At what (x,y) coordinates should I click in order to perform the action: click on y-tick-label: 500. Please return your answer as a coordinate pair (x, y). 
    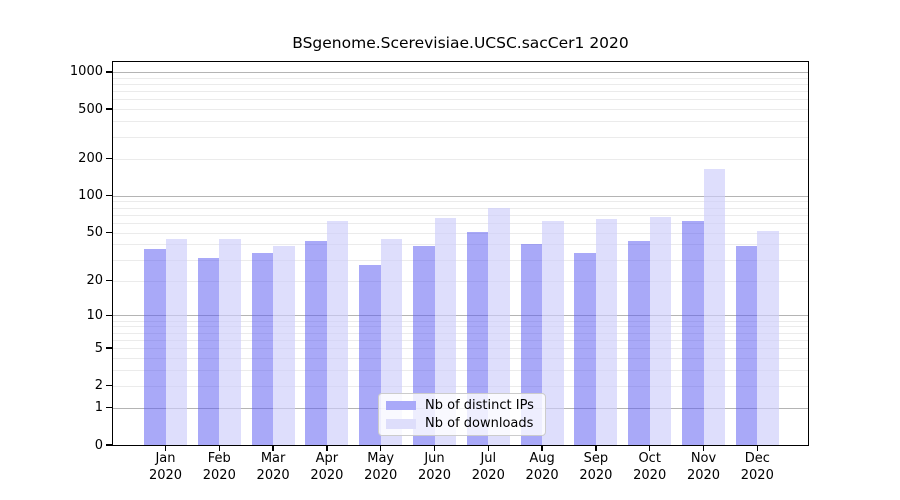
    Looking at the image, I should click on (90, 109).